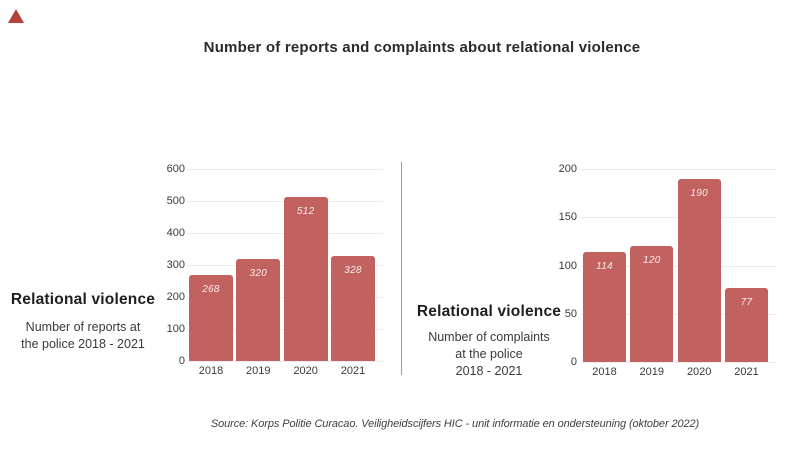  Describe the element at coordinates (211, 318) in the screenshot. I see `bar-2018: 268` at that location.